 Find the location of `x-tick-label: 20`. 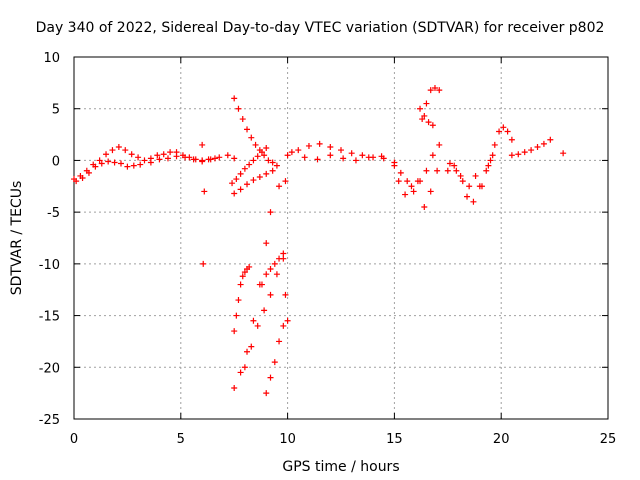

x-tick-label: 20 is located at coordinates (501, 439).